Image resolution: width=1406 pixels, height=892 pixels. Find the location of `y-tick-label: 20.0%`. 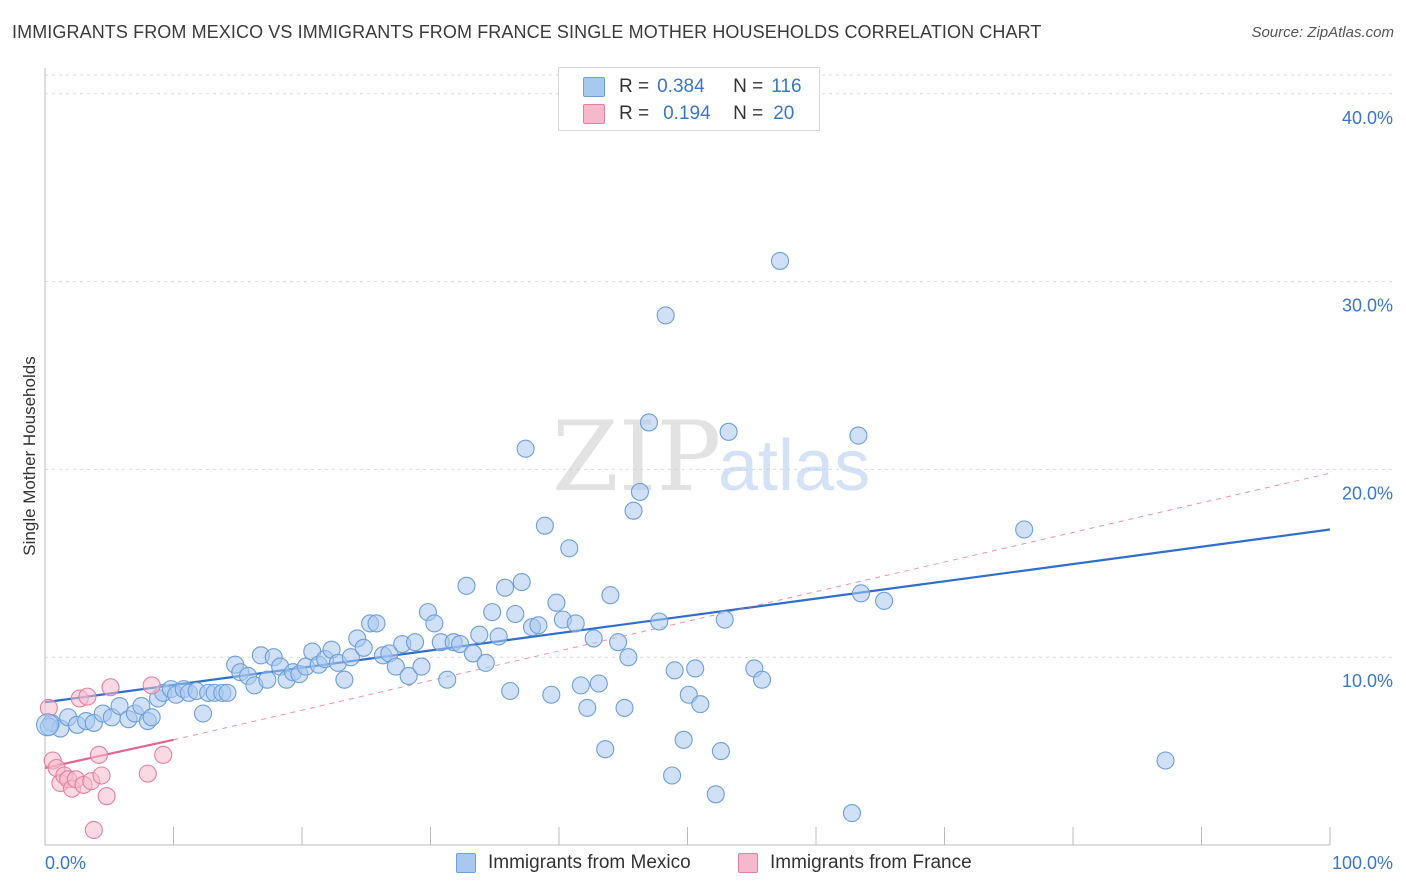

y-tick-label: 20.0% is located at coordinates (1367, 493).